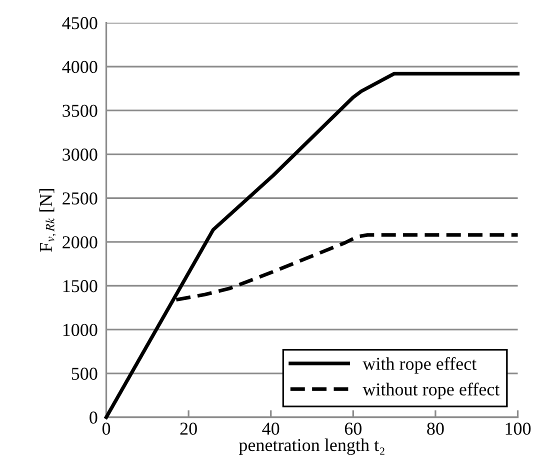  What do you see at coordinates (80, 286) in the screenshot?
I see `y-tick-label: 1500` at bounding box center [80, 286].